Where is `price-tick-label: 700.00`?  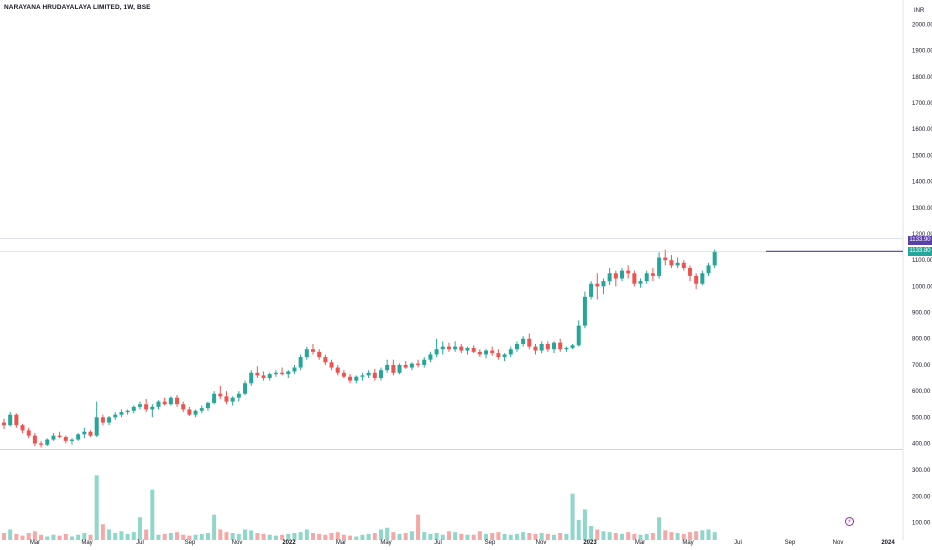 price-tick-label: 700.00 is located at coordinates (921, 366).